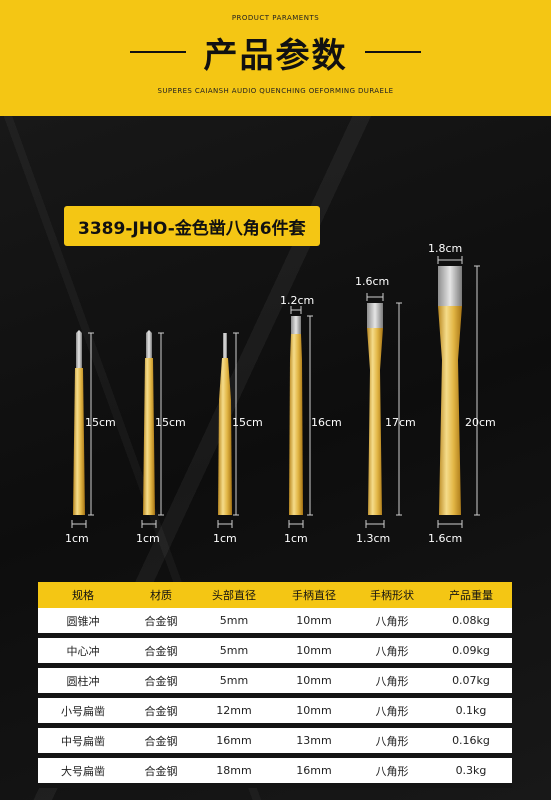 This screenshot has height=800, width=551. What do you see at coordinates (234, 741) in the screenshot?
I see `cell-head-diameter: 16mm` at bounding box center [234, 741].